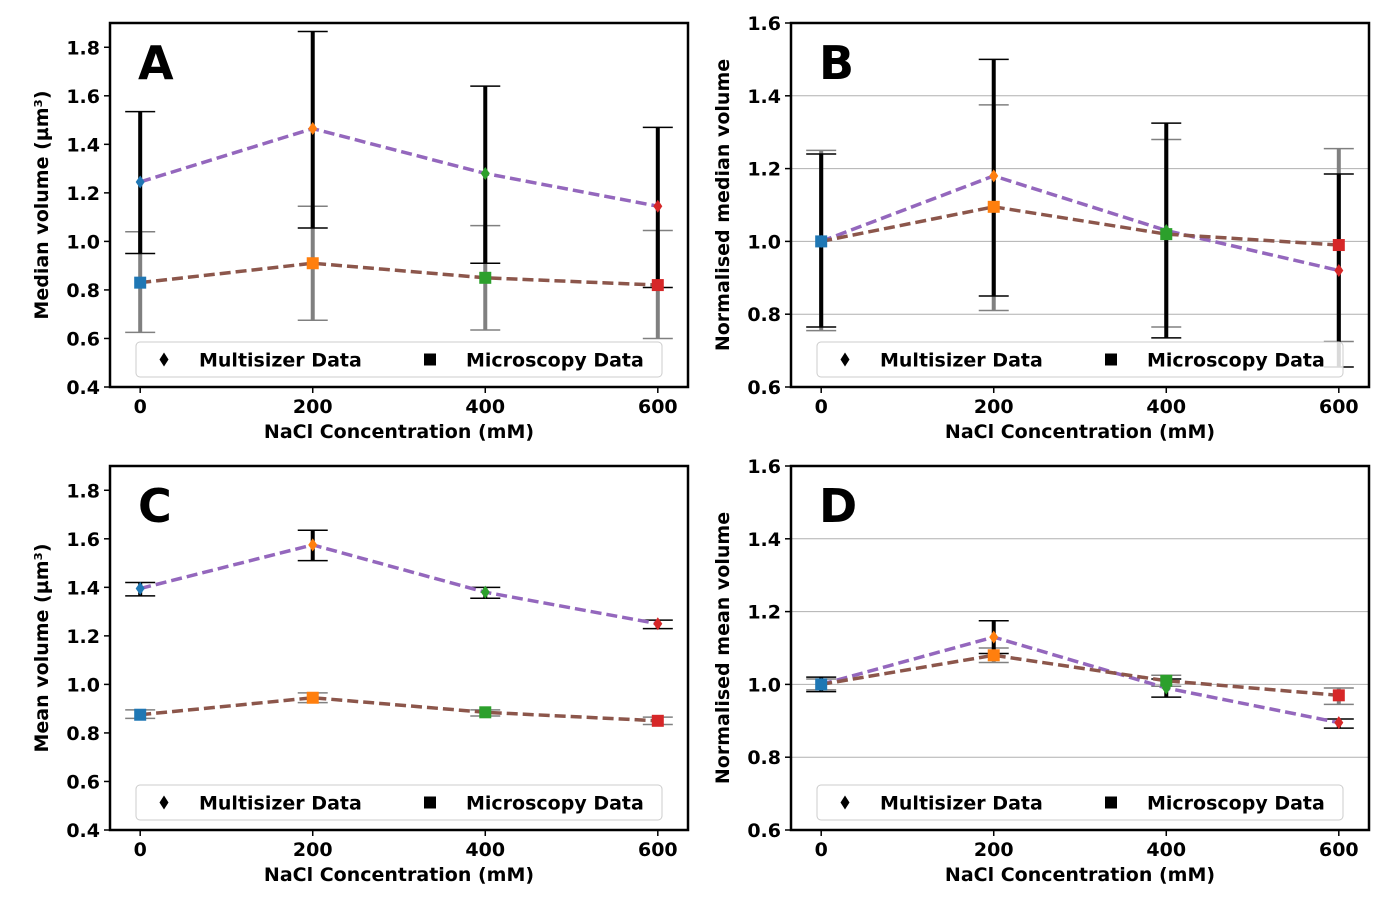 This screenshot has height=900, width=1400. Describe the element at coordinates (723, 205) in the screenshot. I see `y-axis-label: Normalised median volume` at that location.